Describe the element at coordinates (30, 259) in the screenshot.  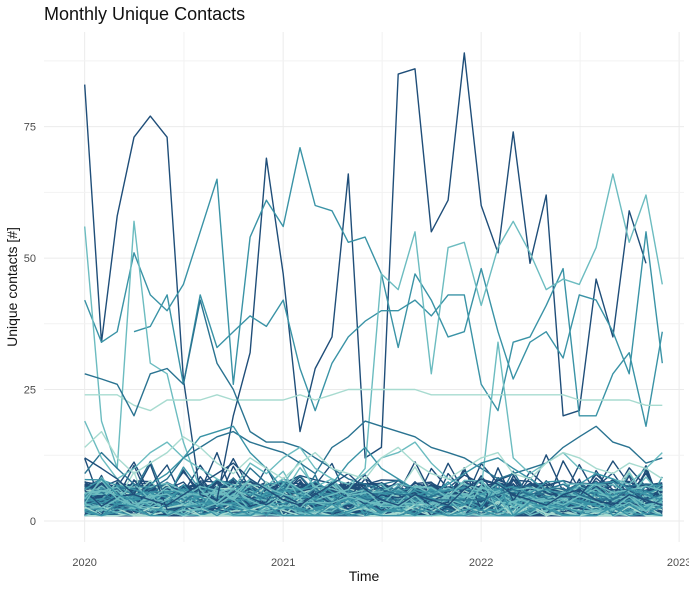
I see `y-tick-label: 50` at that location.